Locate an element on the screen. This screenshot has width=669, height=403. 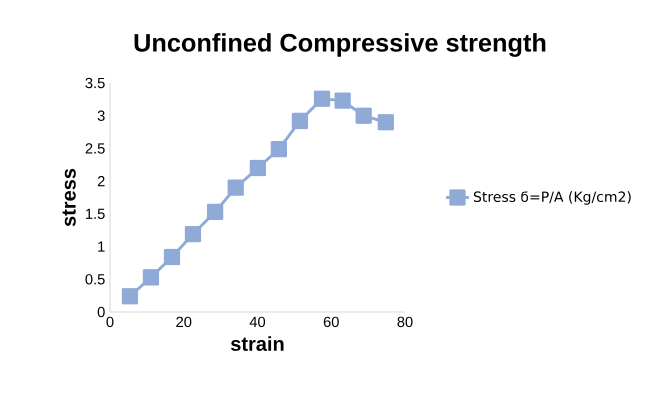
y-tick-label: 2 is located at coordinates (101, 181).